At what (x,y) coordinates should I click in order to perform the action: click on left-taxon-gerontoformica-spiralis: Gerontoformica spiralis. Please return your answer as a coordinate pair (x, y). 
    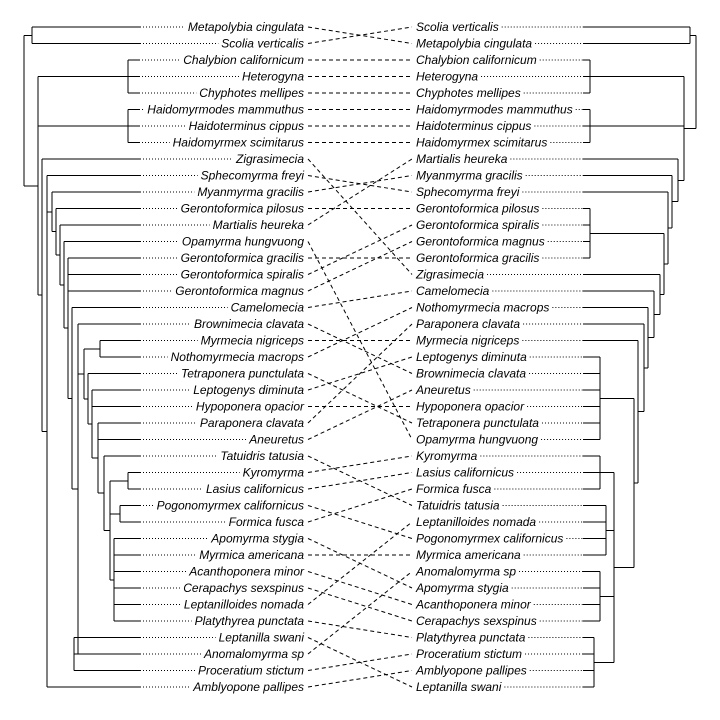
    Looking at the image, I should click on (242, 275).